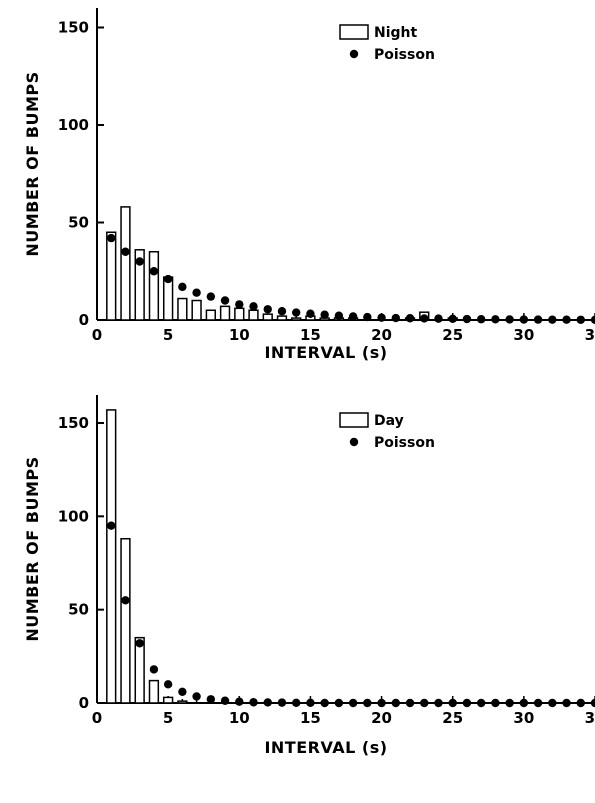  I want to click on y-tick-label: 100, so click(73, 516).